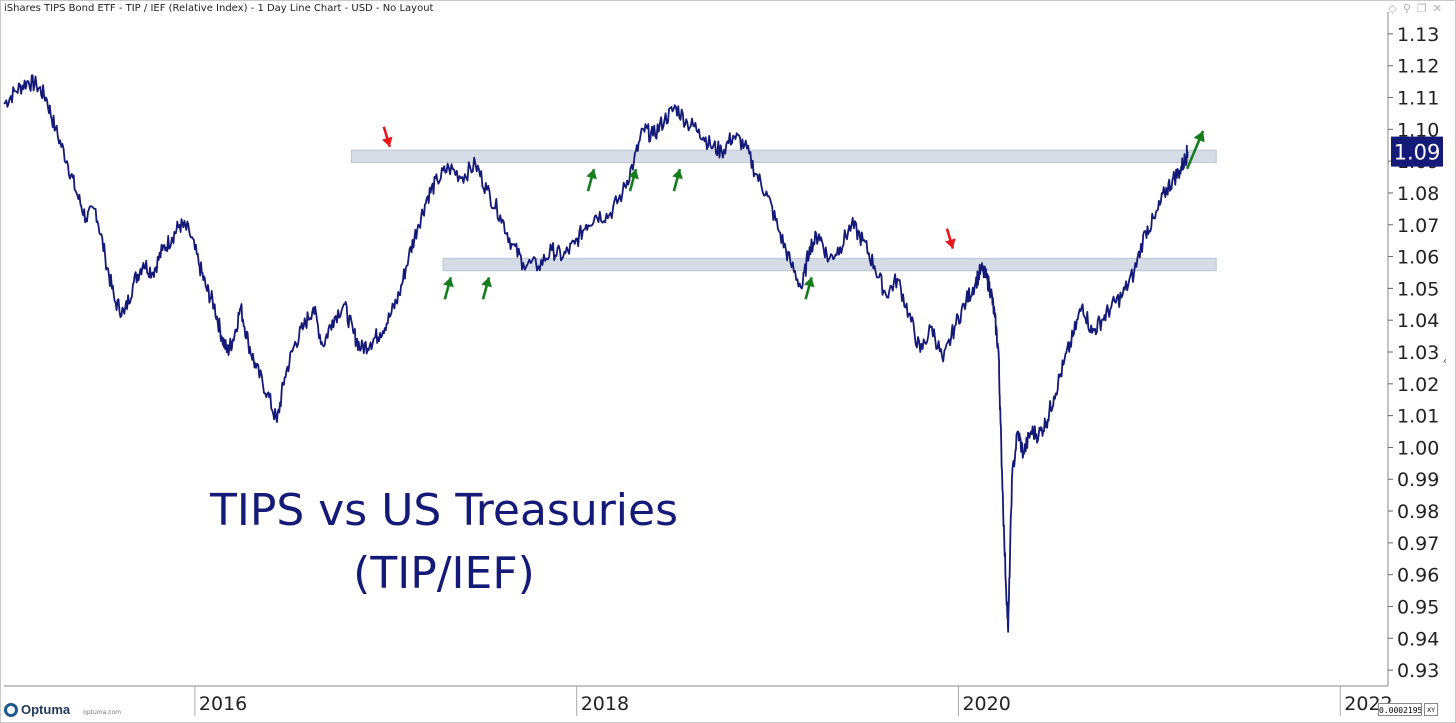 The image size is (1456, 723). What do you see at coordinates (1418, 353) in the screenshot?
I see `y-tick-label: 1.03` at bounding box center [1418, 353].